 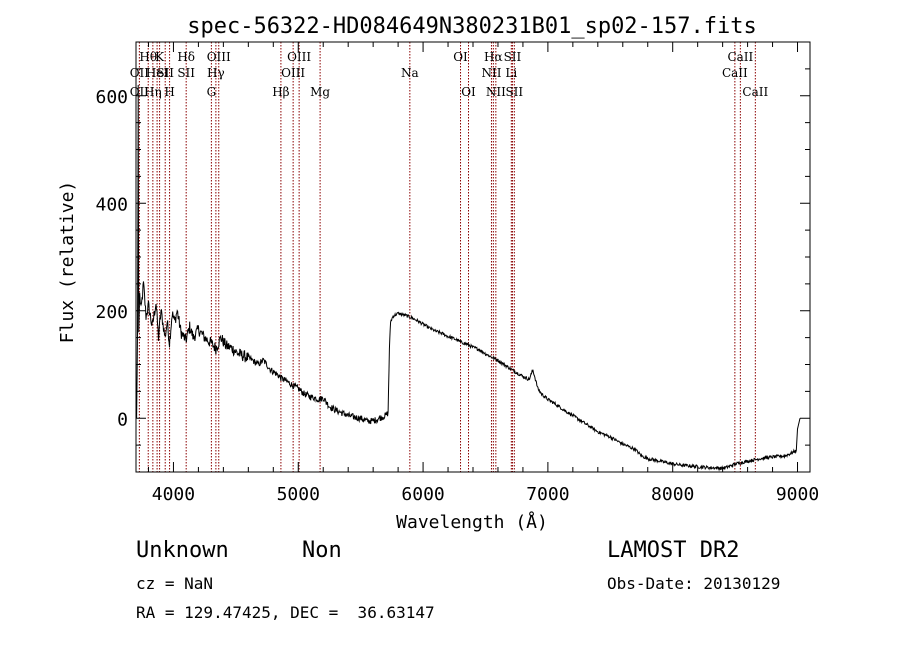 I want to click on x-axis-label: Wavelength (Å), so click(x=472, y=522).